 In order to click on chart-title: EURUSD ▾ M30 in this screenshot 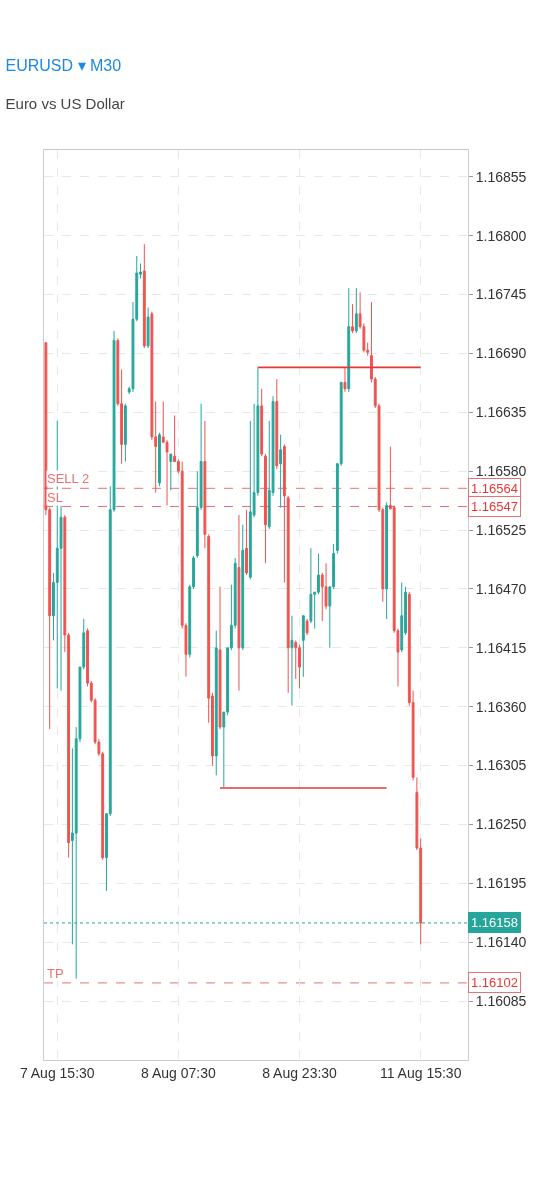, I will do `click(63, 66)`.